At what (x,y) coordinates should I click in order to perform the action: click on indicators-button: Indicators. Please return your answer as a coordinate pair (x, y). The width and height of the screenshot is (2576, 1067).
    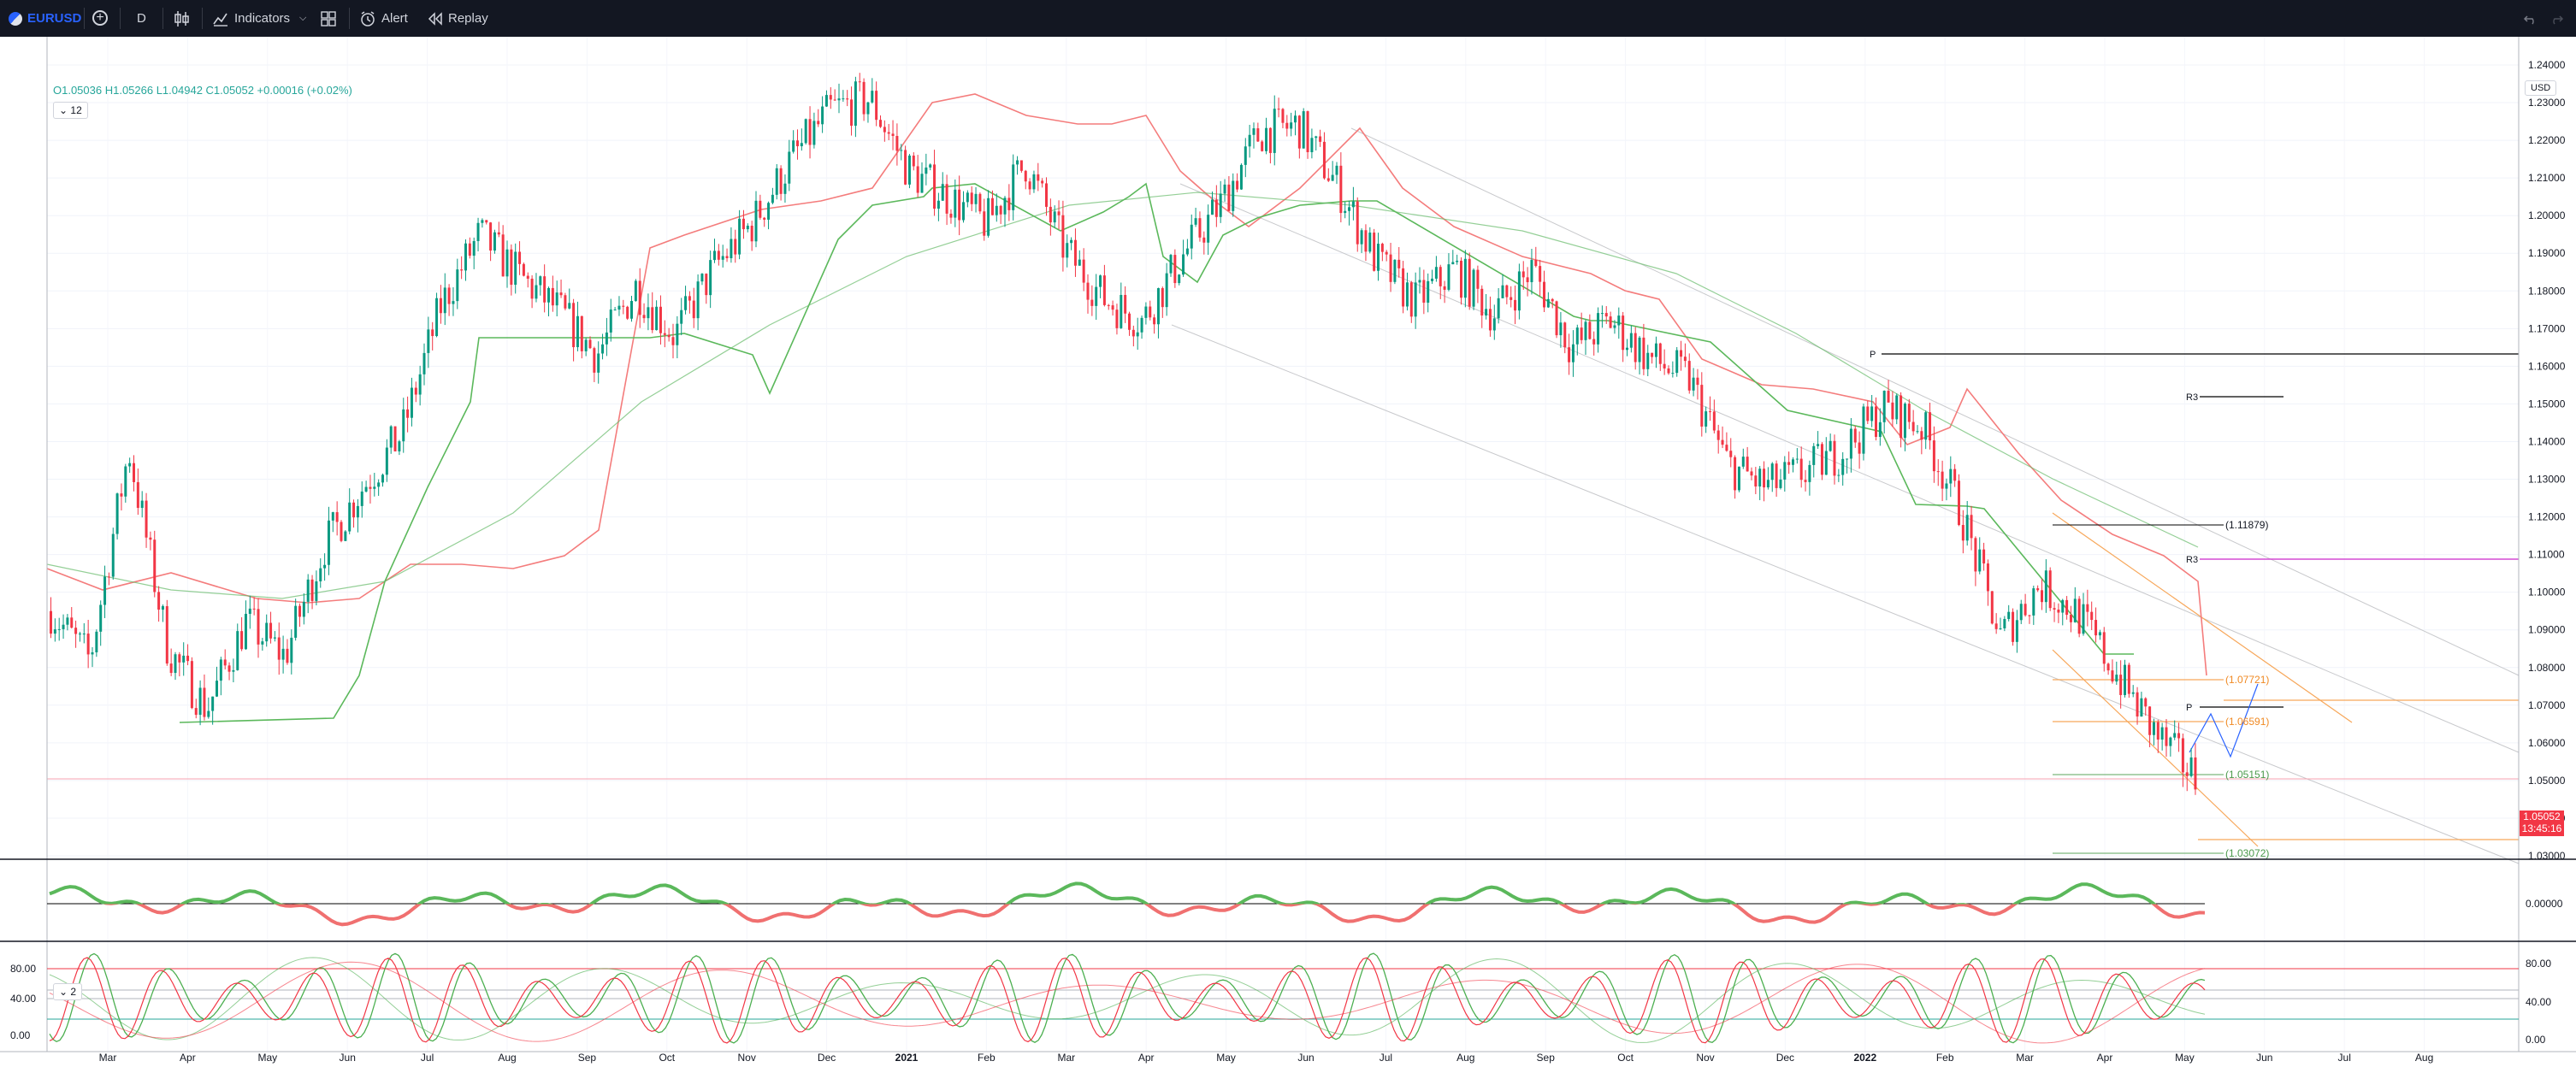
    Looking at the image, I should click on (262, 18).